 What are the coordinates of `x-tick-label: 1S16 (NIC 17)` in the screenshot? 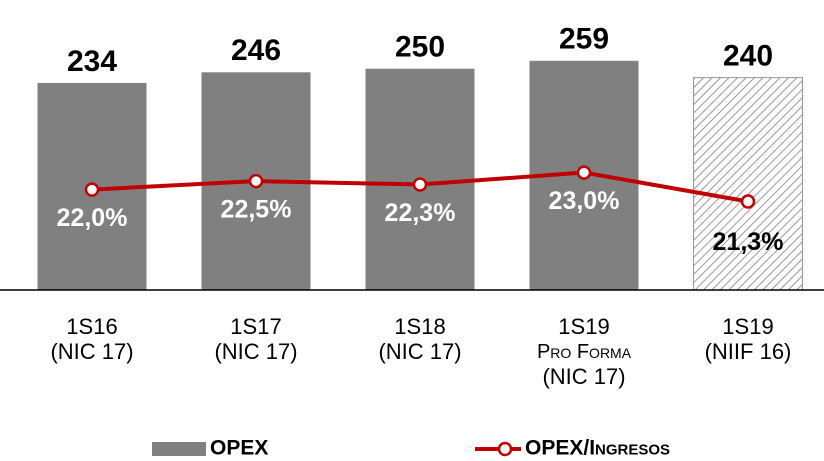 It's located at (91, 339).